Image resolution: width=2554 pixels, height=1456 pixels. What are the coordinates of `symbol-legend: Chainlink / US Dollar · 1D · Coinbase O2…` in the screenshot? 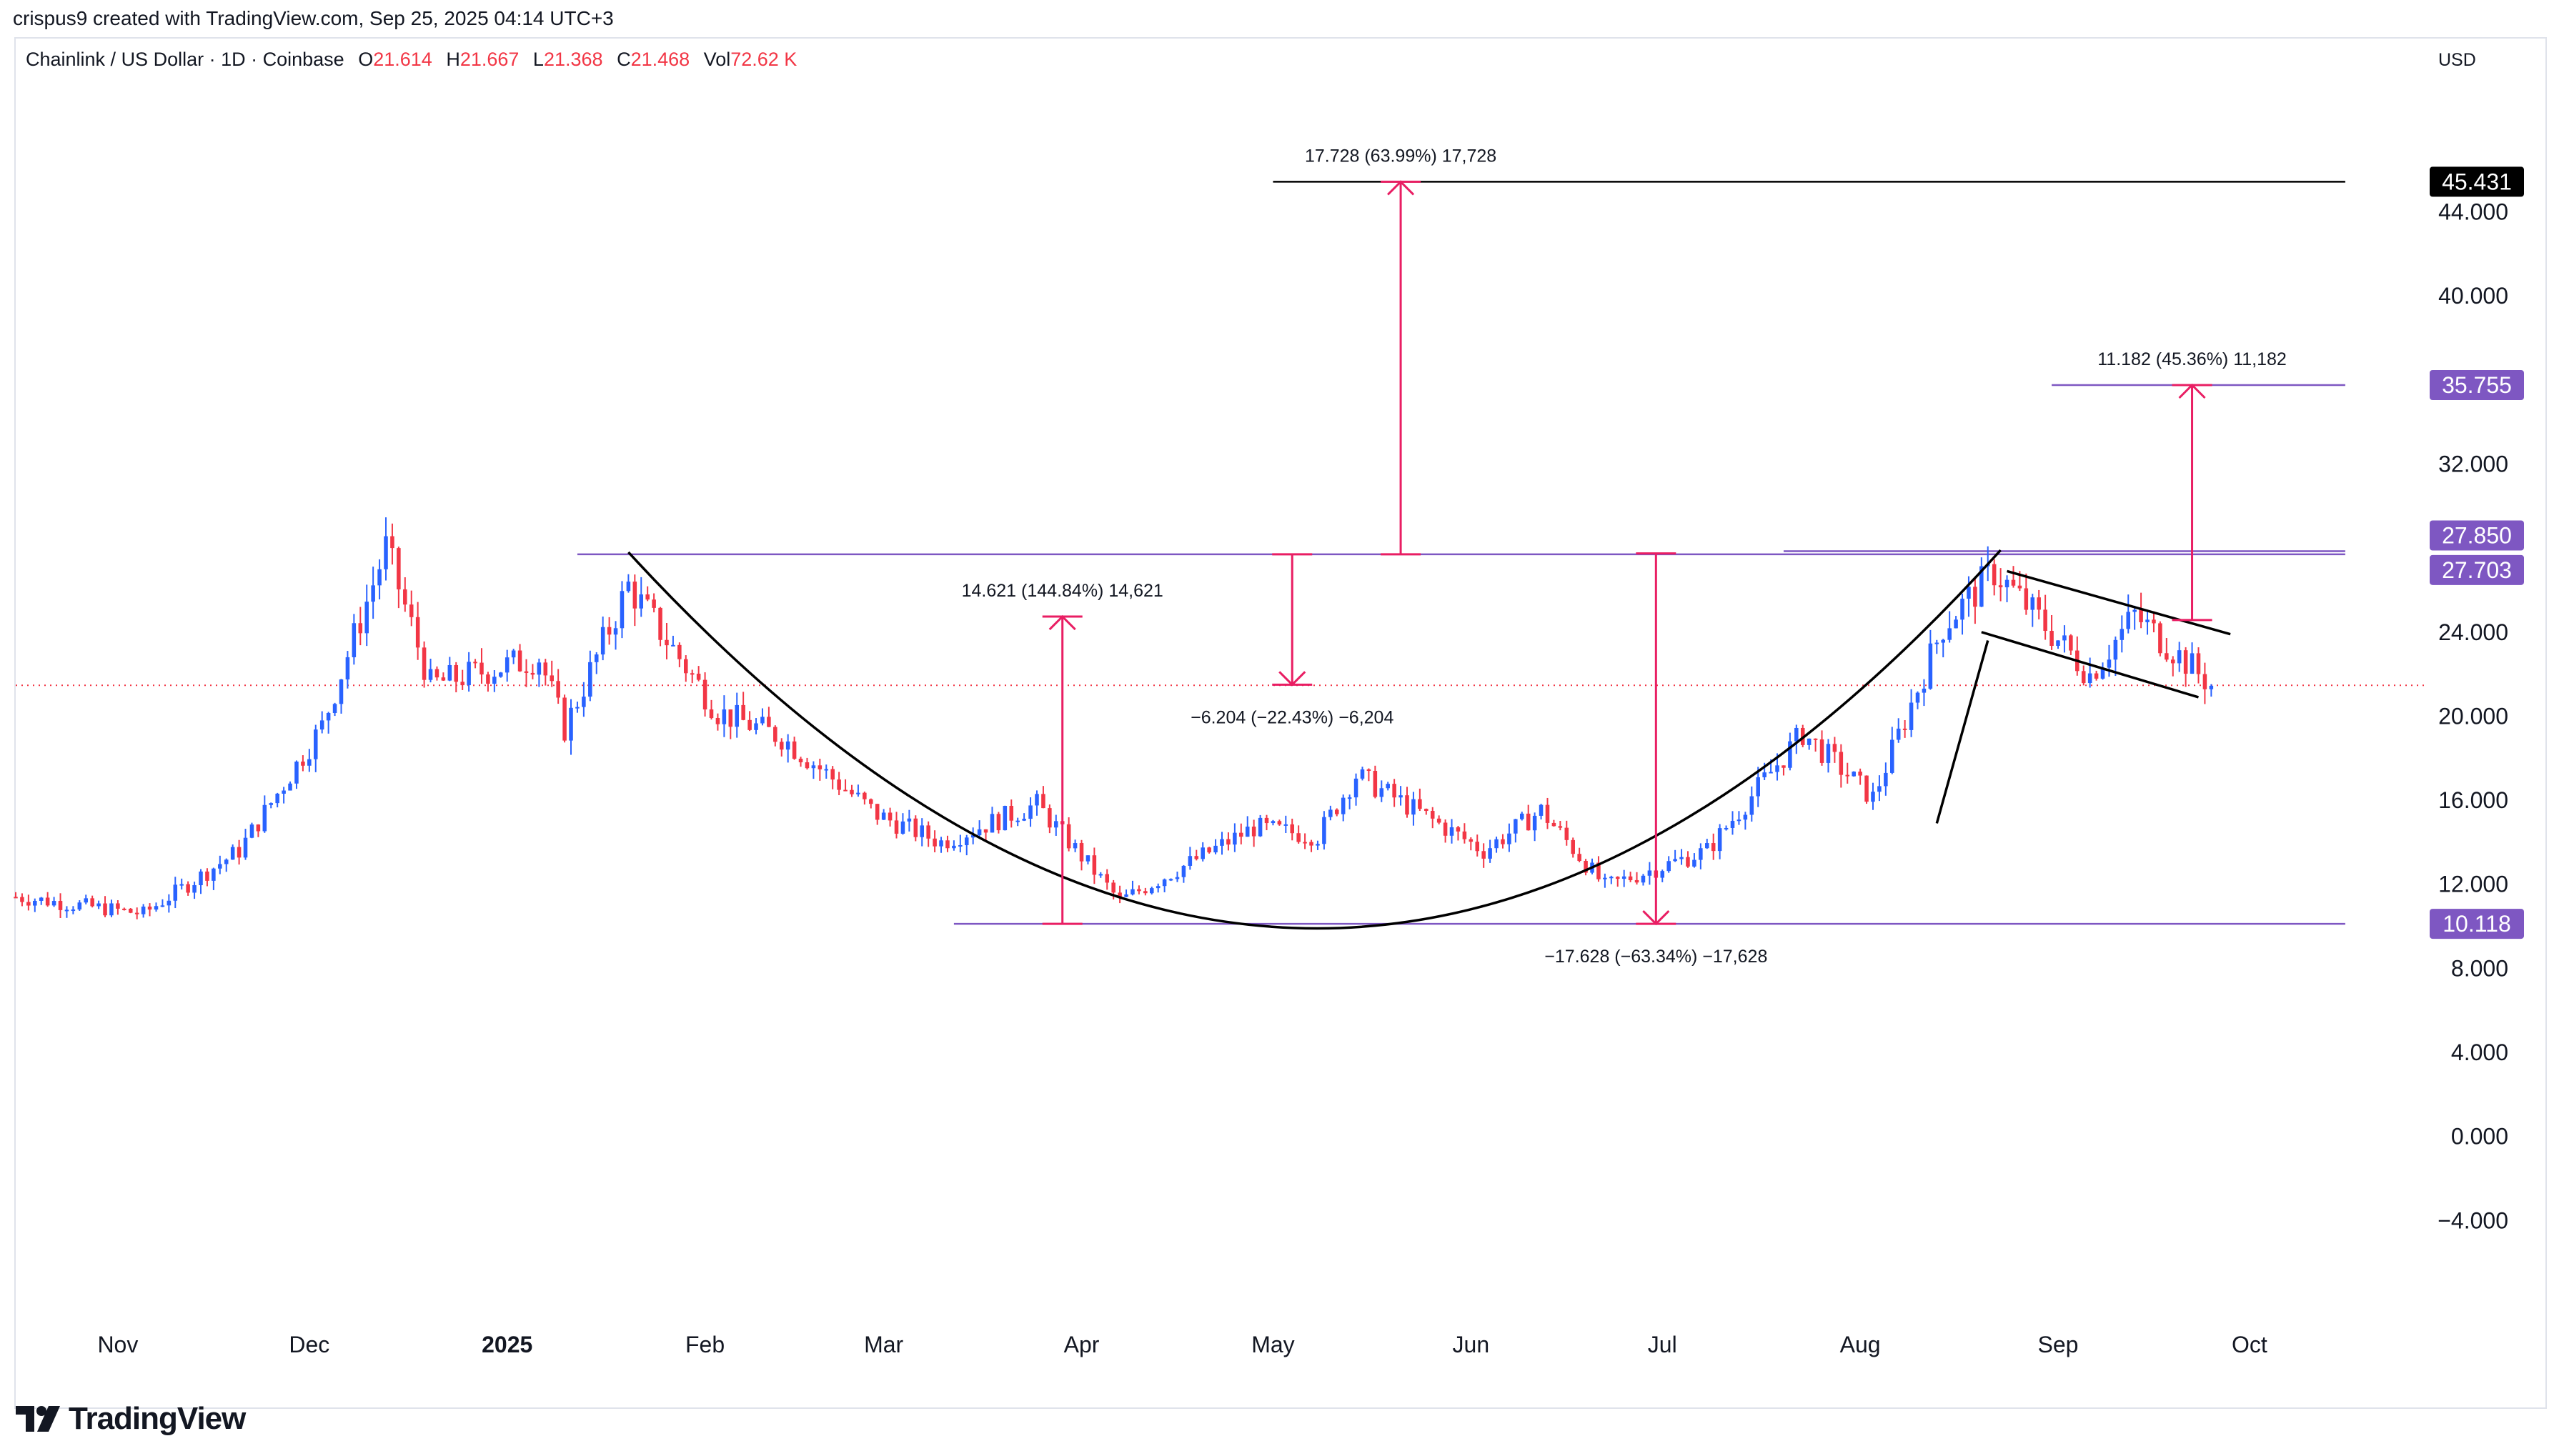 It's located at (411, 60).